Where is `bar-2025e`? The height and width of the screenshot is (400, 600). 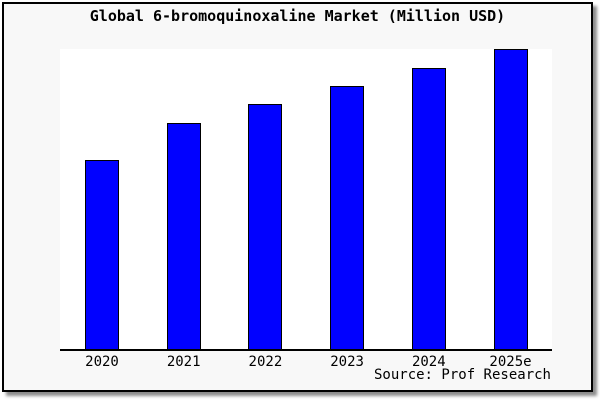 bar-2025e is located at coordinates (510, 199).